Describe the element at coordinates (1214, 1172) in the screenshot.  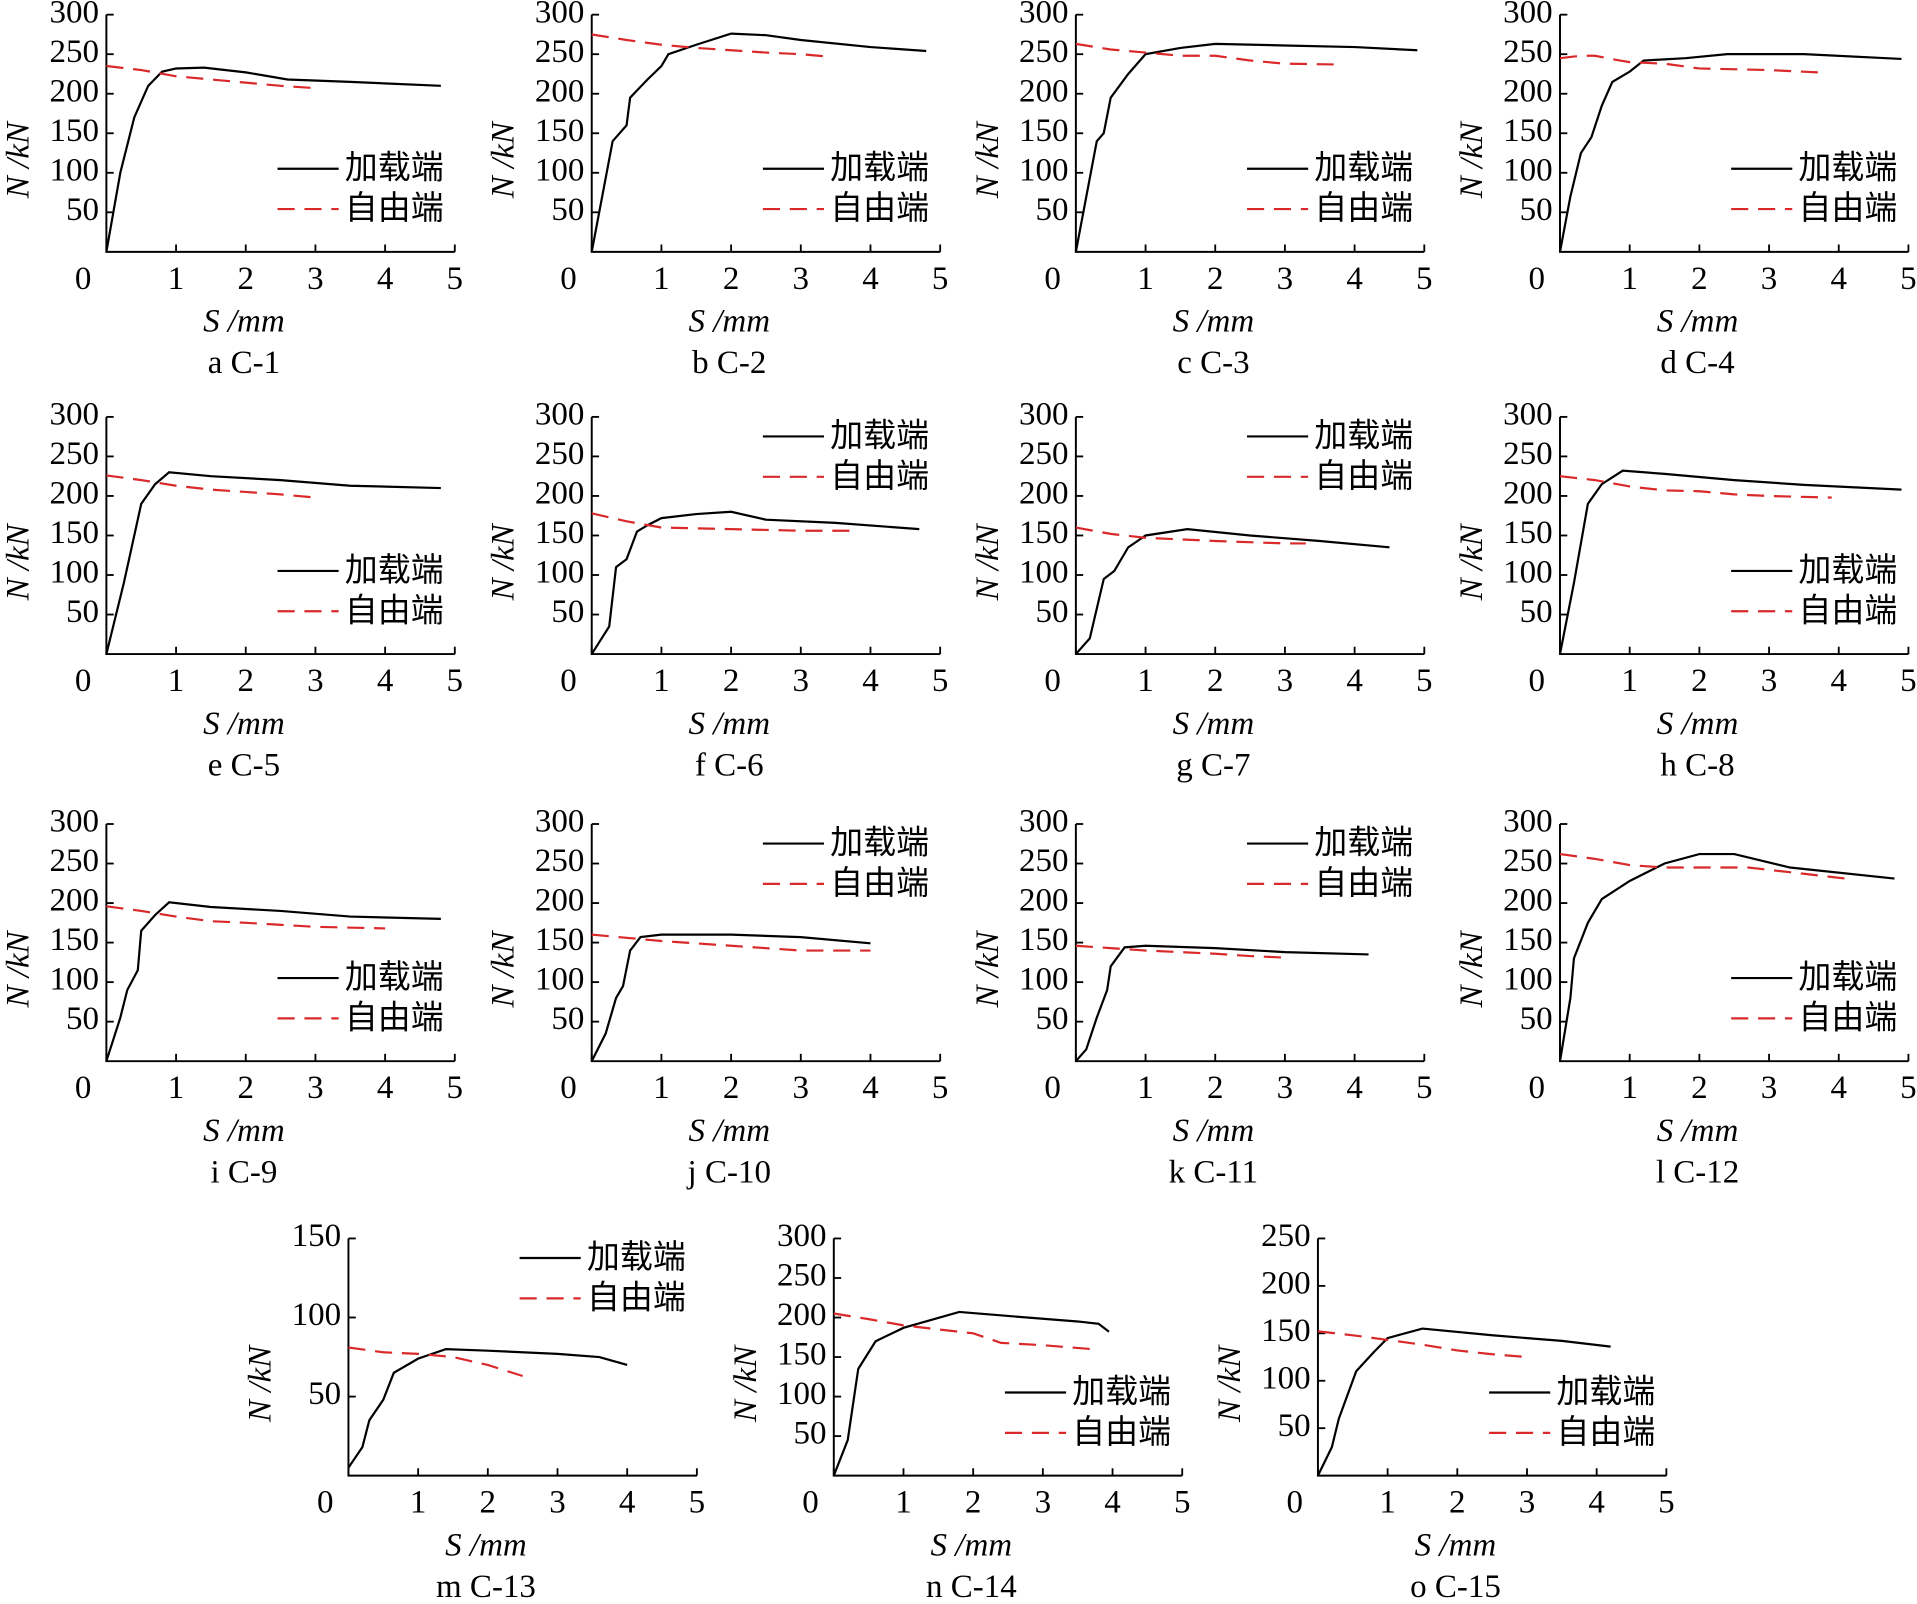
I see `caption: k C-11` at that location.